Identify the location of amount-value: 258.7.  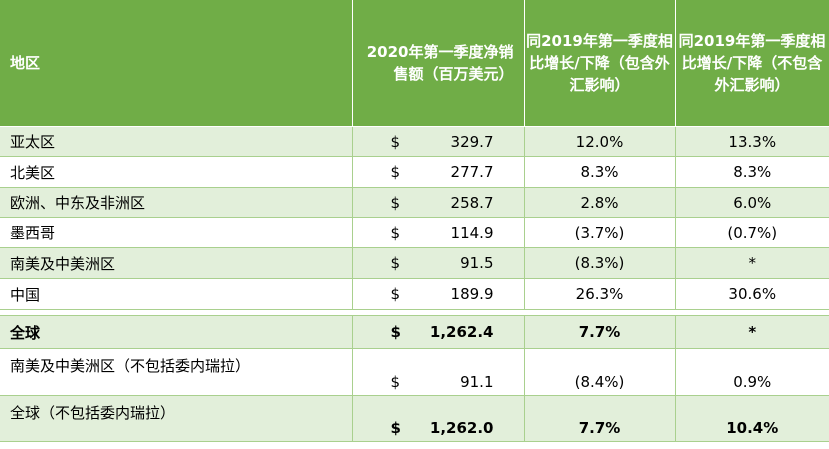
(472, 202).